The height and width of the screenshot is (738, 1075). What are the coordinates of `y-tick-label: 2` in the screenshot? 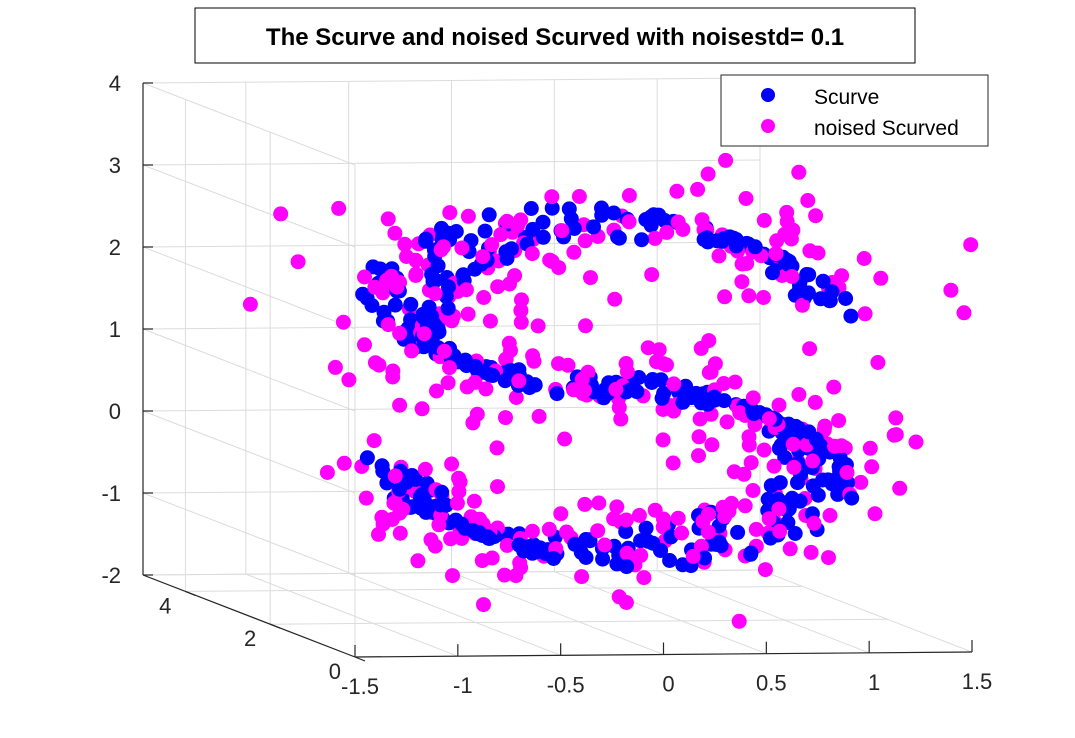 It's located at (250, 638).